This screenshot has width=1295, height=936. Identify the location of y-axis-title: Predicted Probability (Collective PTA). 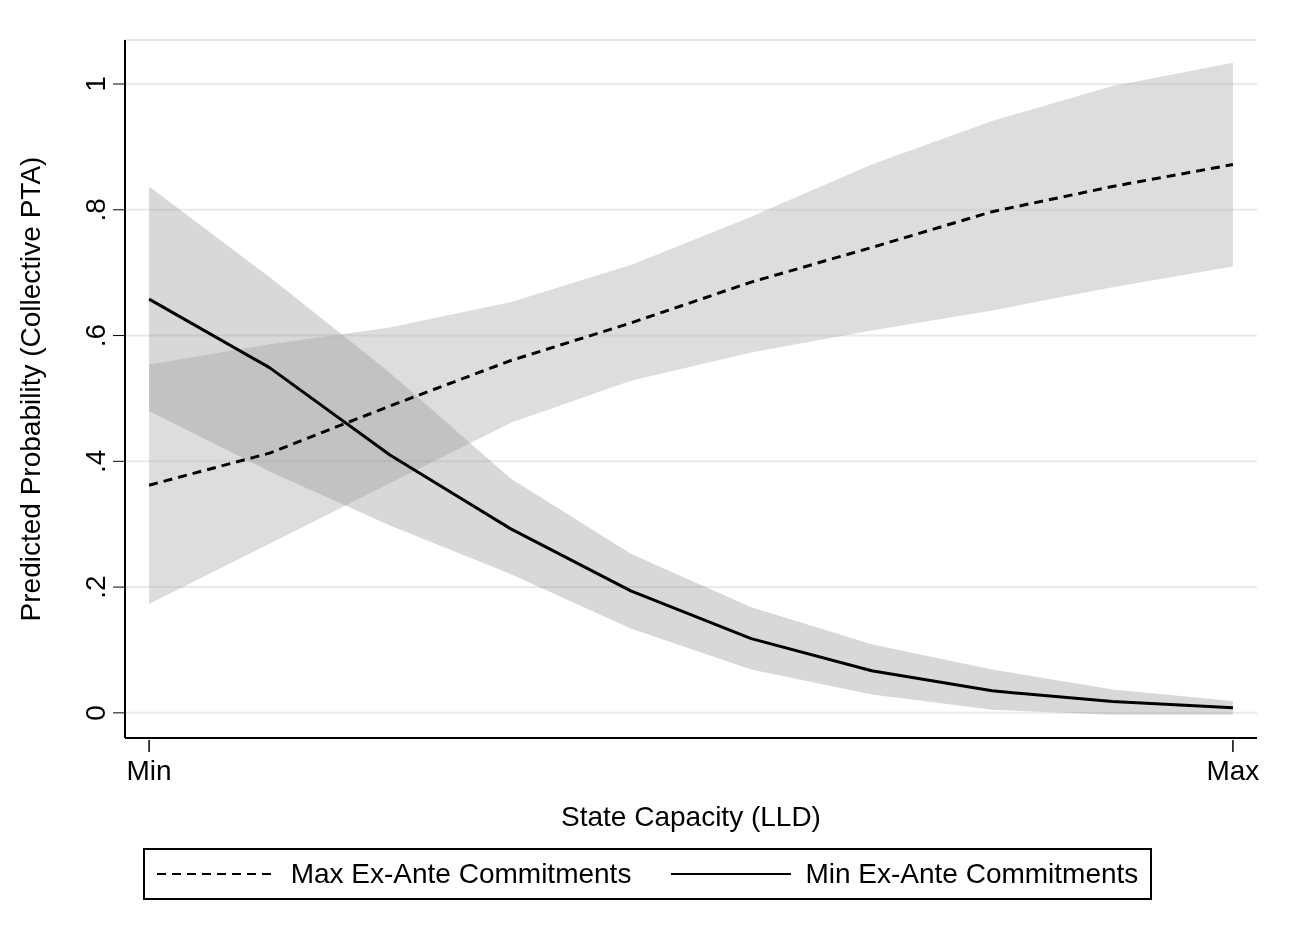
(30, 389).